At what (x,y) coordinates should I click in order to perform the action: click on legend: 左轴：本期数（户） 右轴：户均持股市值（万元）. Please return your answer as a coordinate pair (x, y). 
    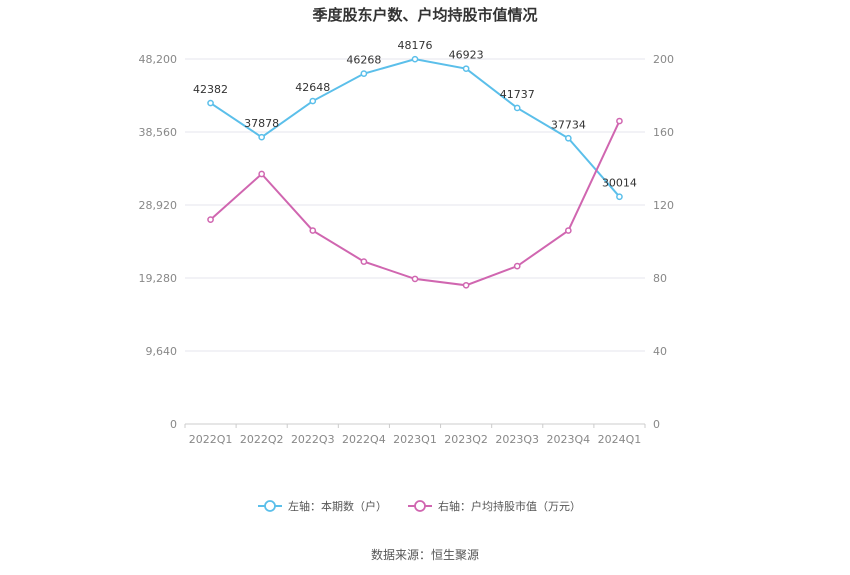
    Looking at the image, I should click on (419, 506).